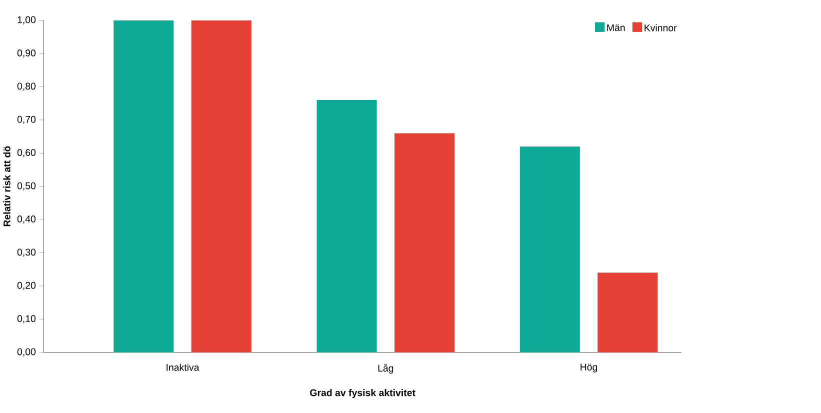 This screenshot has width=821, height=413. I want to click on y-tick-label: 0,20, so click(26, 286).